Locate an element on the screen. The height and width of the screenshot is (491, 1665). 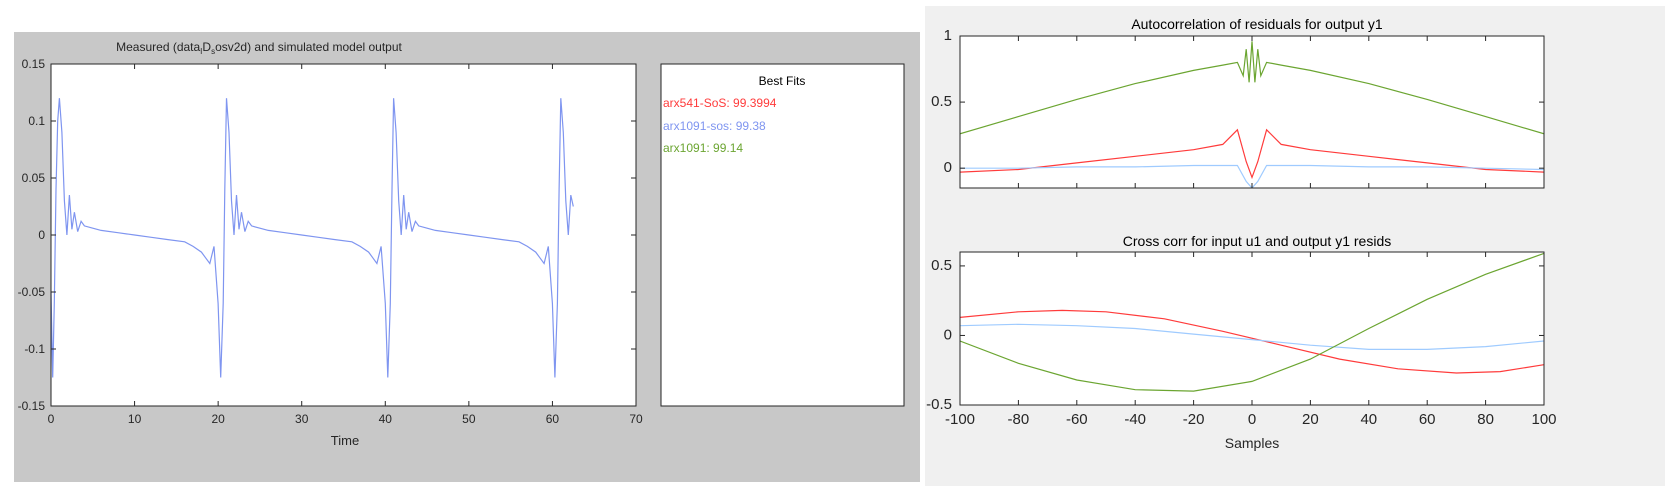
x-tick-label: -80 is located at coordinates (1019, 419).